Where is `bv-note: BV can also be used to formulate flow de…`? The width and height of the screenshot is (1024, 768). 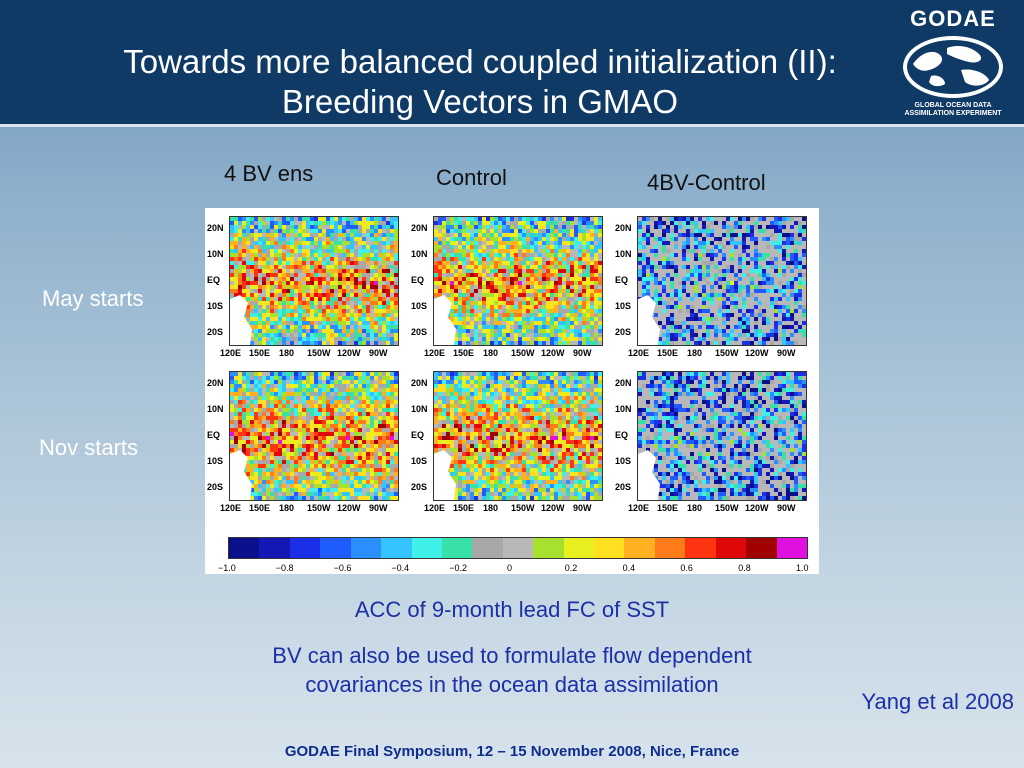 bv-note: BV can also be used to formulate flow de… is located at coordinates (512, 670).